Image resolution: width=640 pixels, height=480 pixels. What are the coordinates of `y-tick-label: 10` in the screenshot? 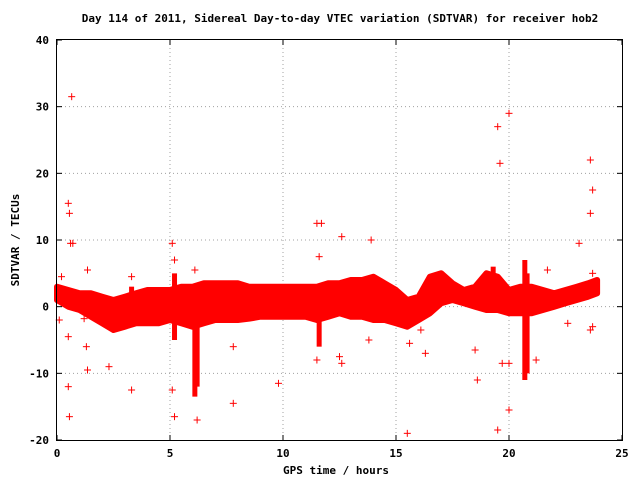 It's located at (42, 240).